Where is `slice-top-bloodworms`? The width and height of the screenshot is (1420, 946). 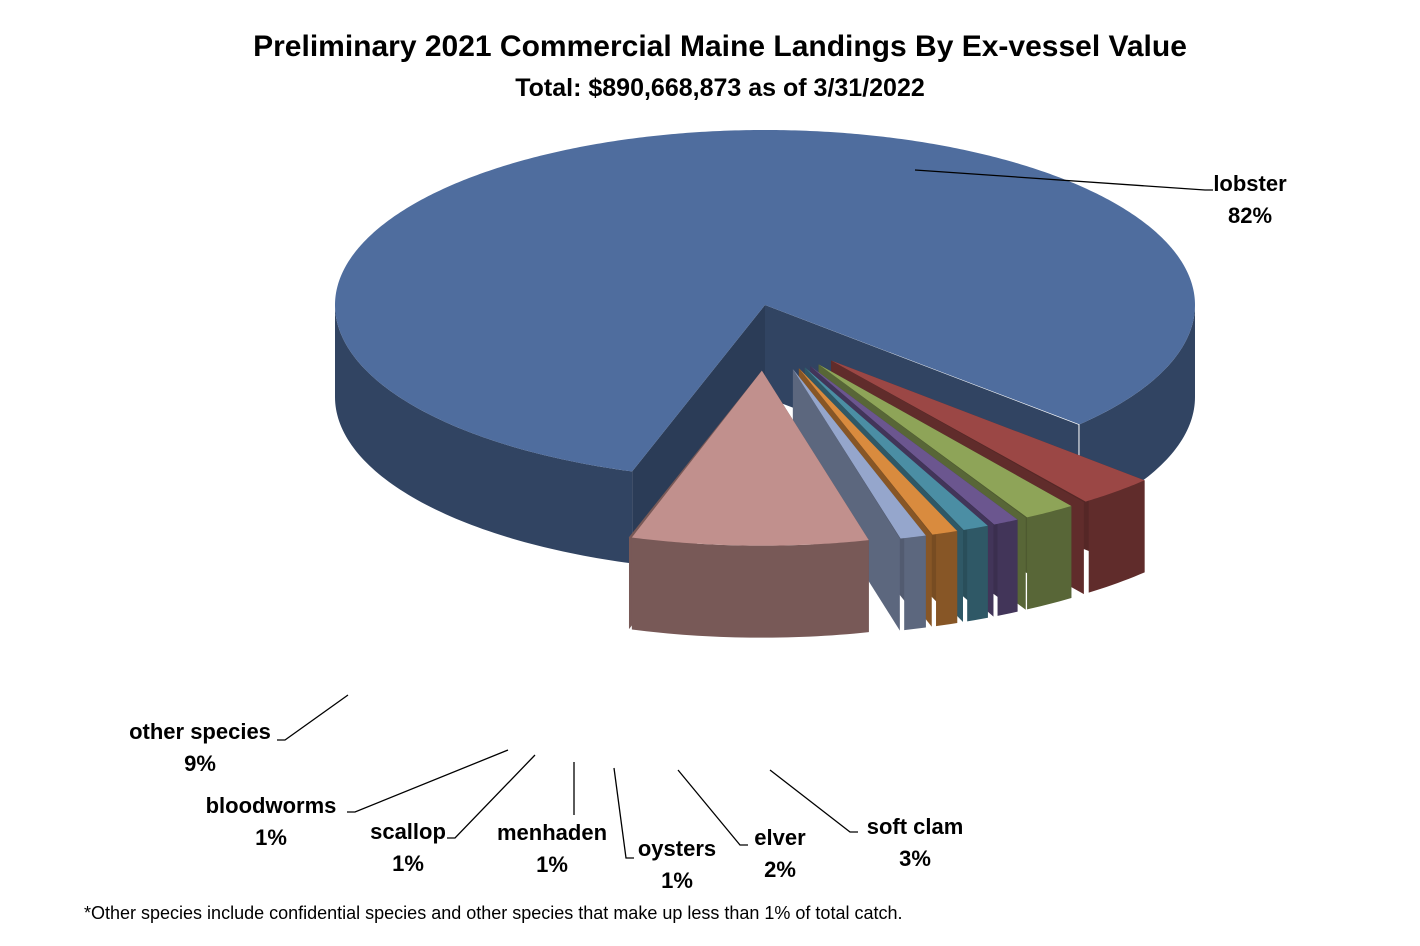
slice-top-bloodworms is located at coordinates (859, 454).